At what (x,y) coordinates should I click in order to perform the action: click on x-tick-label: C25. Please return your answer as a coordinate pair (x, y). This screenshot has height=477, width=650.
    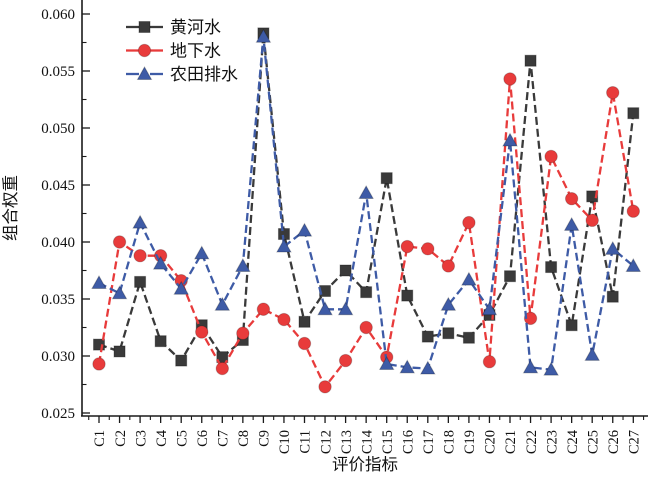
    Looking at the image, I should click on (593, 442).